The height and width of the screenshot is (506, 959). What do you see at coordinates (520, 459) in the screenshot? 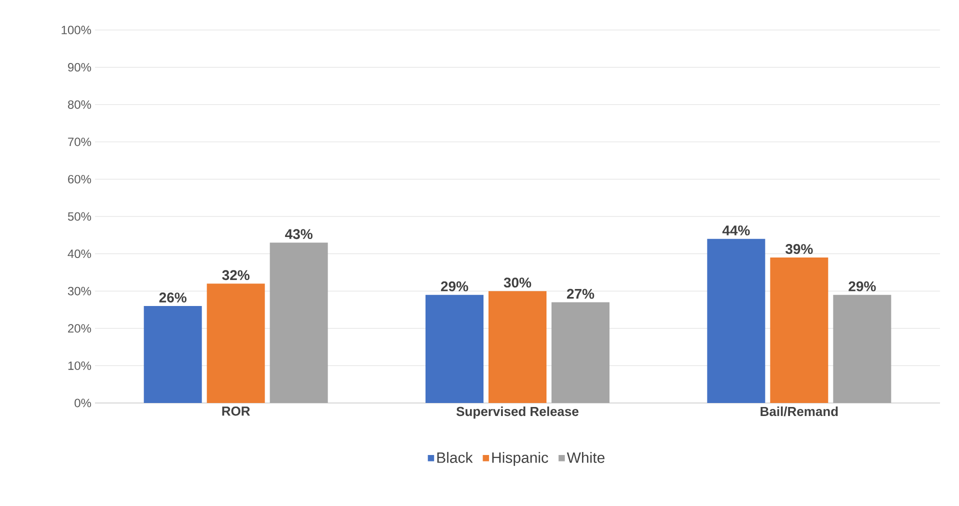
I see `legend-label: Hispanic` at bounding box center [520, 459].